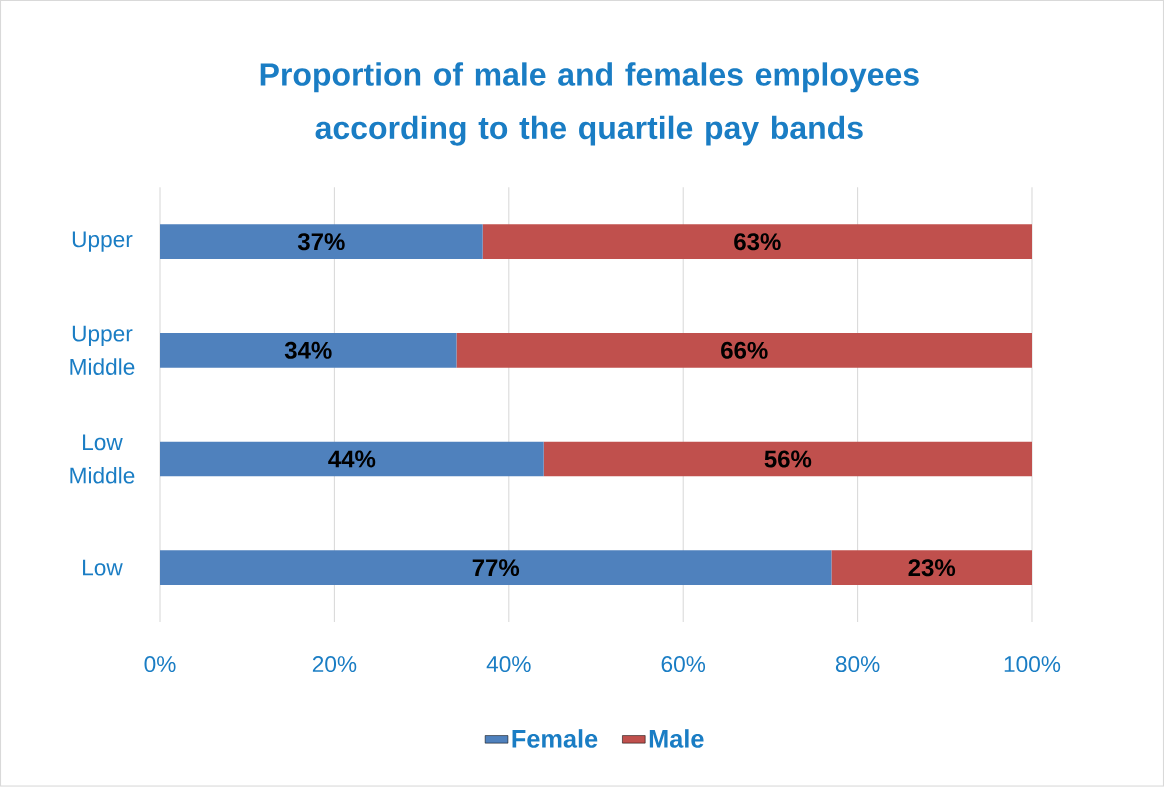 The image size is (1164, 787). Describe the element at coordinates (676, 738) in the screenshot. I see `legend-label: Male` at that location.